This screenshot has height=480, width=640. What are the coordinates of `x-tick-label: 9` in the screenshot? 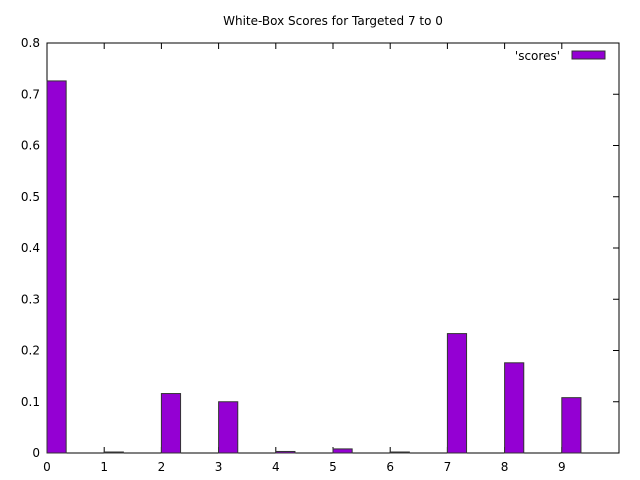 It's located at (562, 467).